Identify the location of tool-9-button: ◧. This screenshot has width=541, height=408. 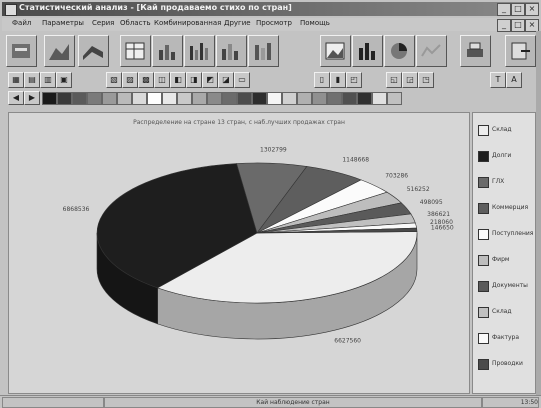
(178, 80).